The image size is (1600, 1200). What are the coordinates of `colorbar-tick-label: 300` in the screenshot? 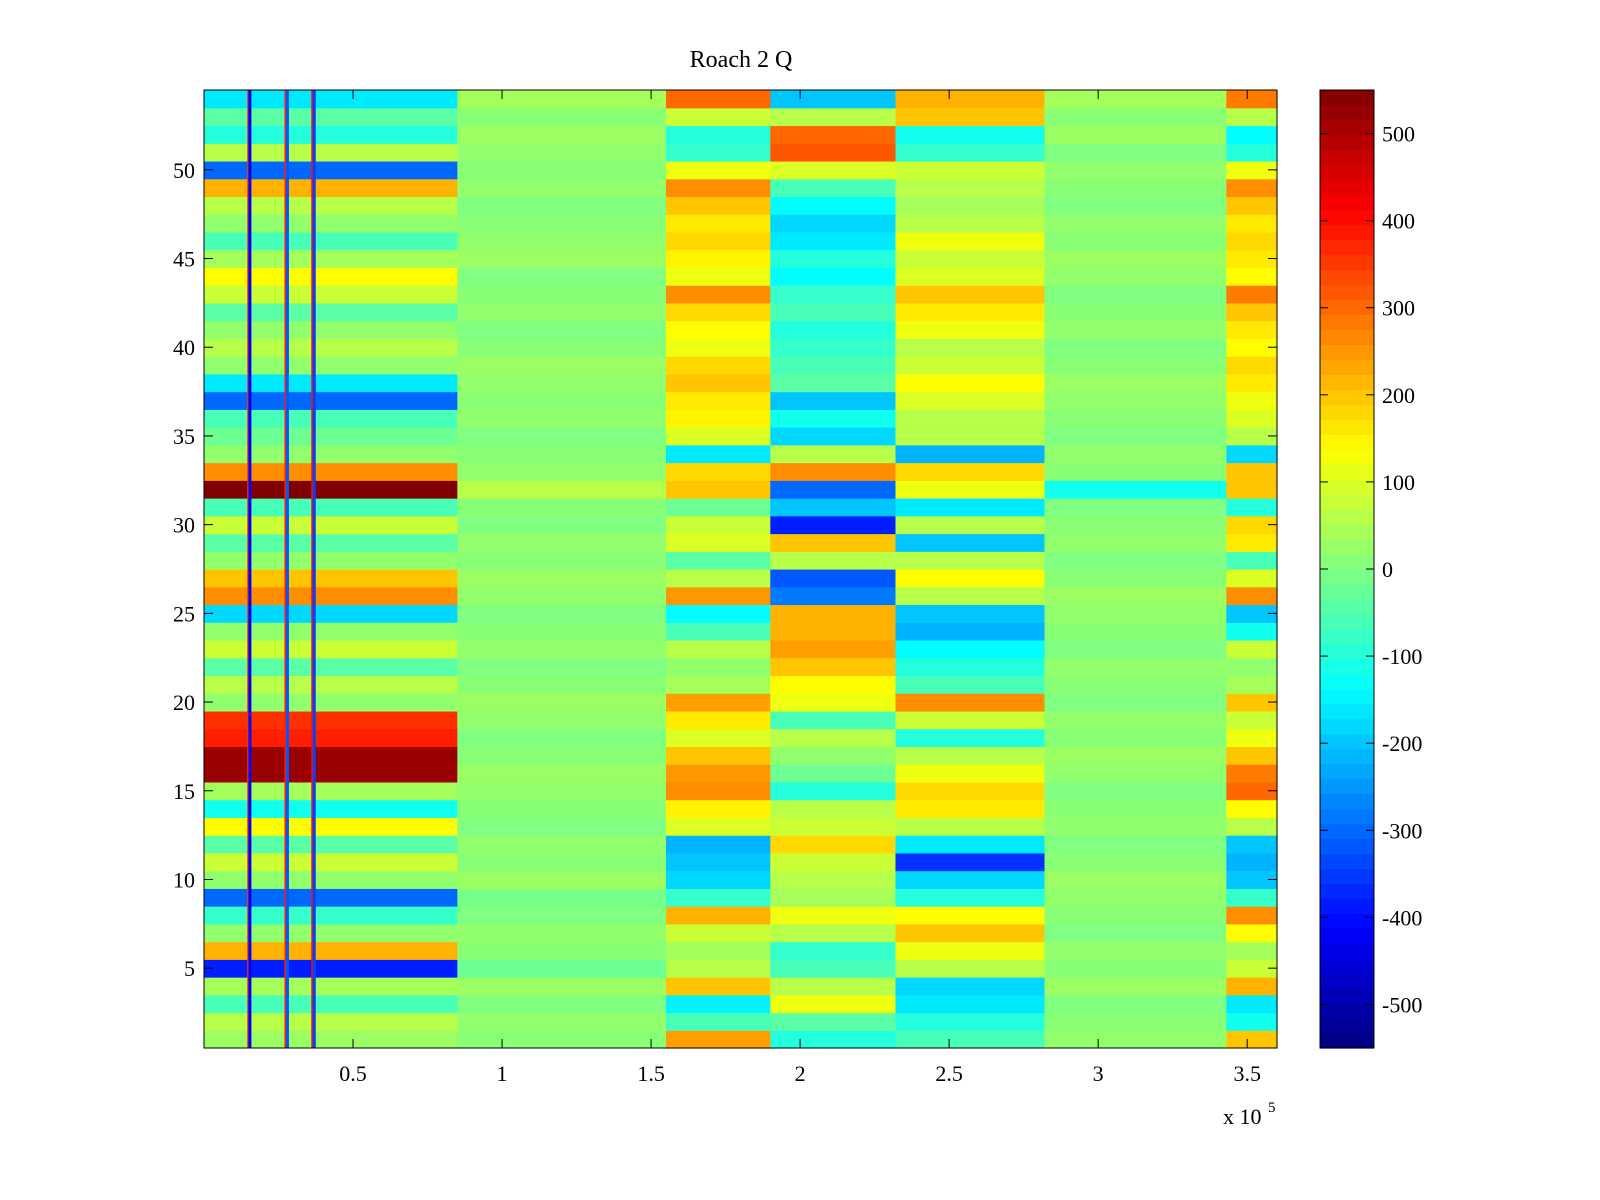 It's located at (1398, 308).